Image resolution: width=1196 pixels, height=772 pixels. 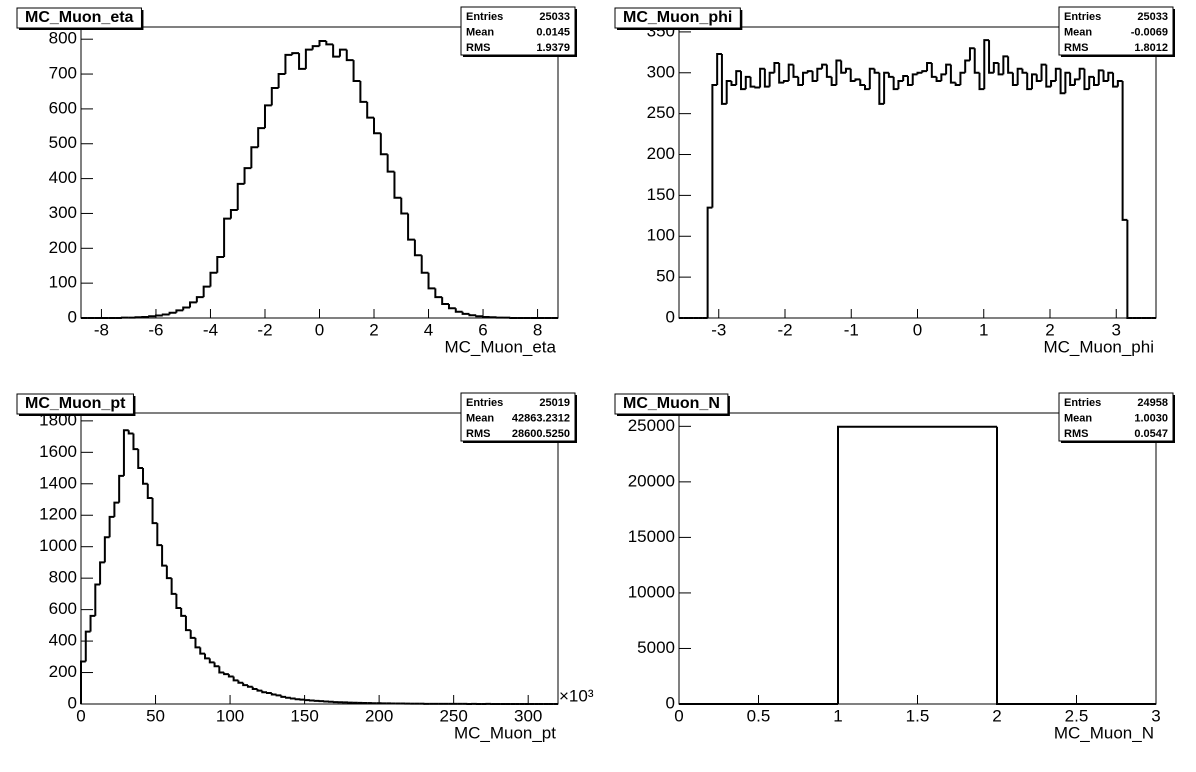 What do you see at coordinates (1152, 17) in the screenshot?
I see `stats-value: 25033` at bounding box center [1152, 17].